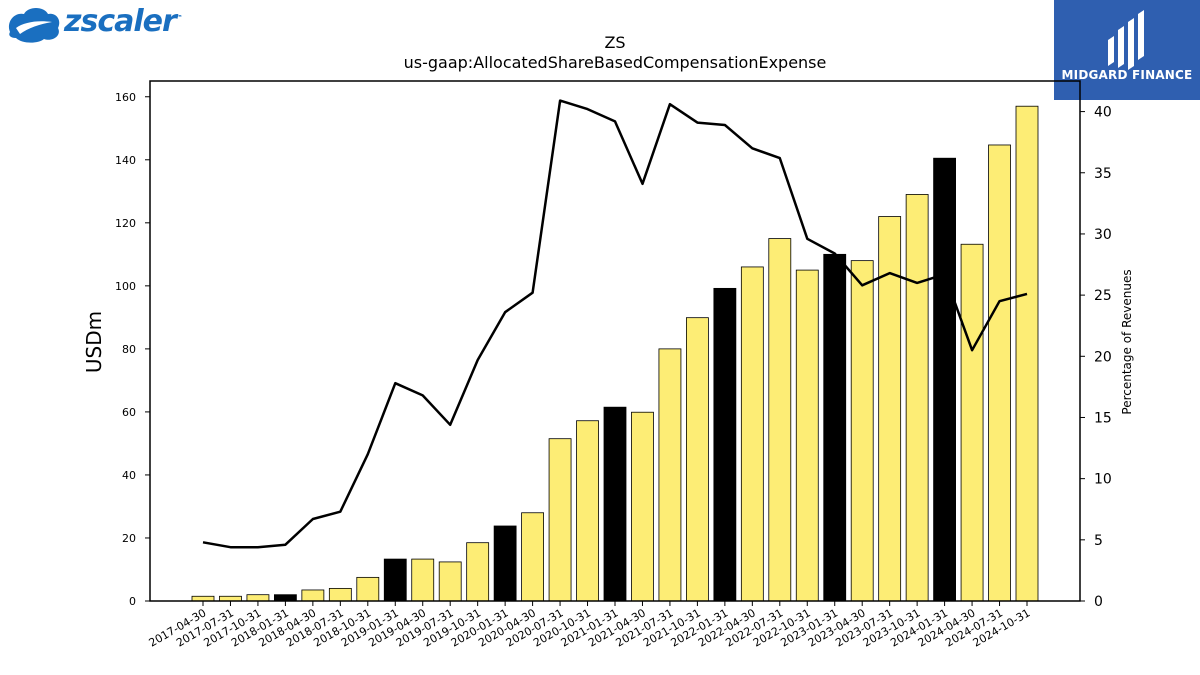  Describe the element at coordinates (1103, 235) in the screenshot. I see `y2-tick-label: 30` at that location.